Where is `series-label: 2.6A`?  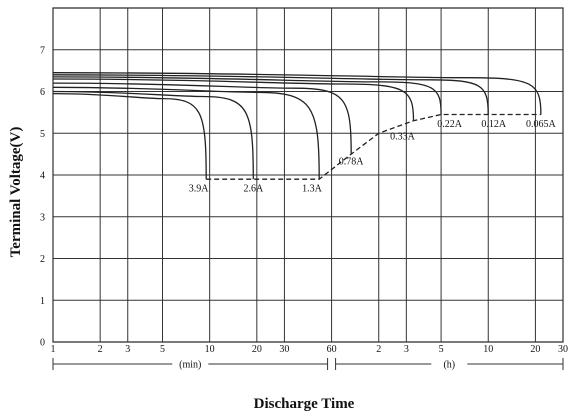 series-label: 2.6A is located at coordinates (253, 189).